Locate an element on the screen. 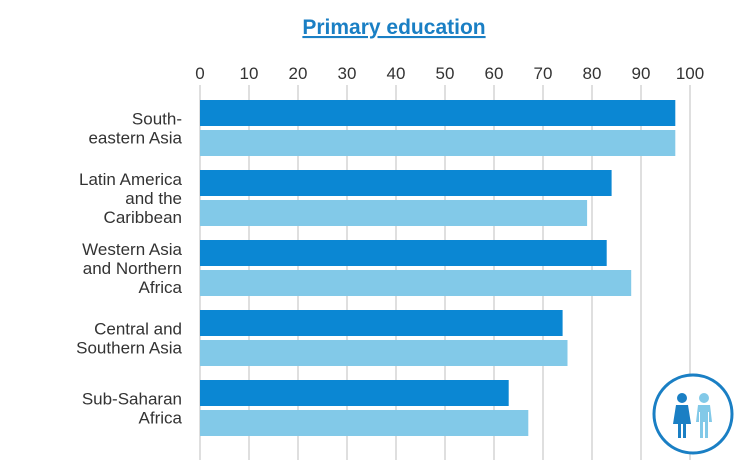 This screenshot has height=474, width=753. x-tick-label: 30 is located at coordinates (347, 73).